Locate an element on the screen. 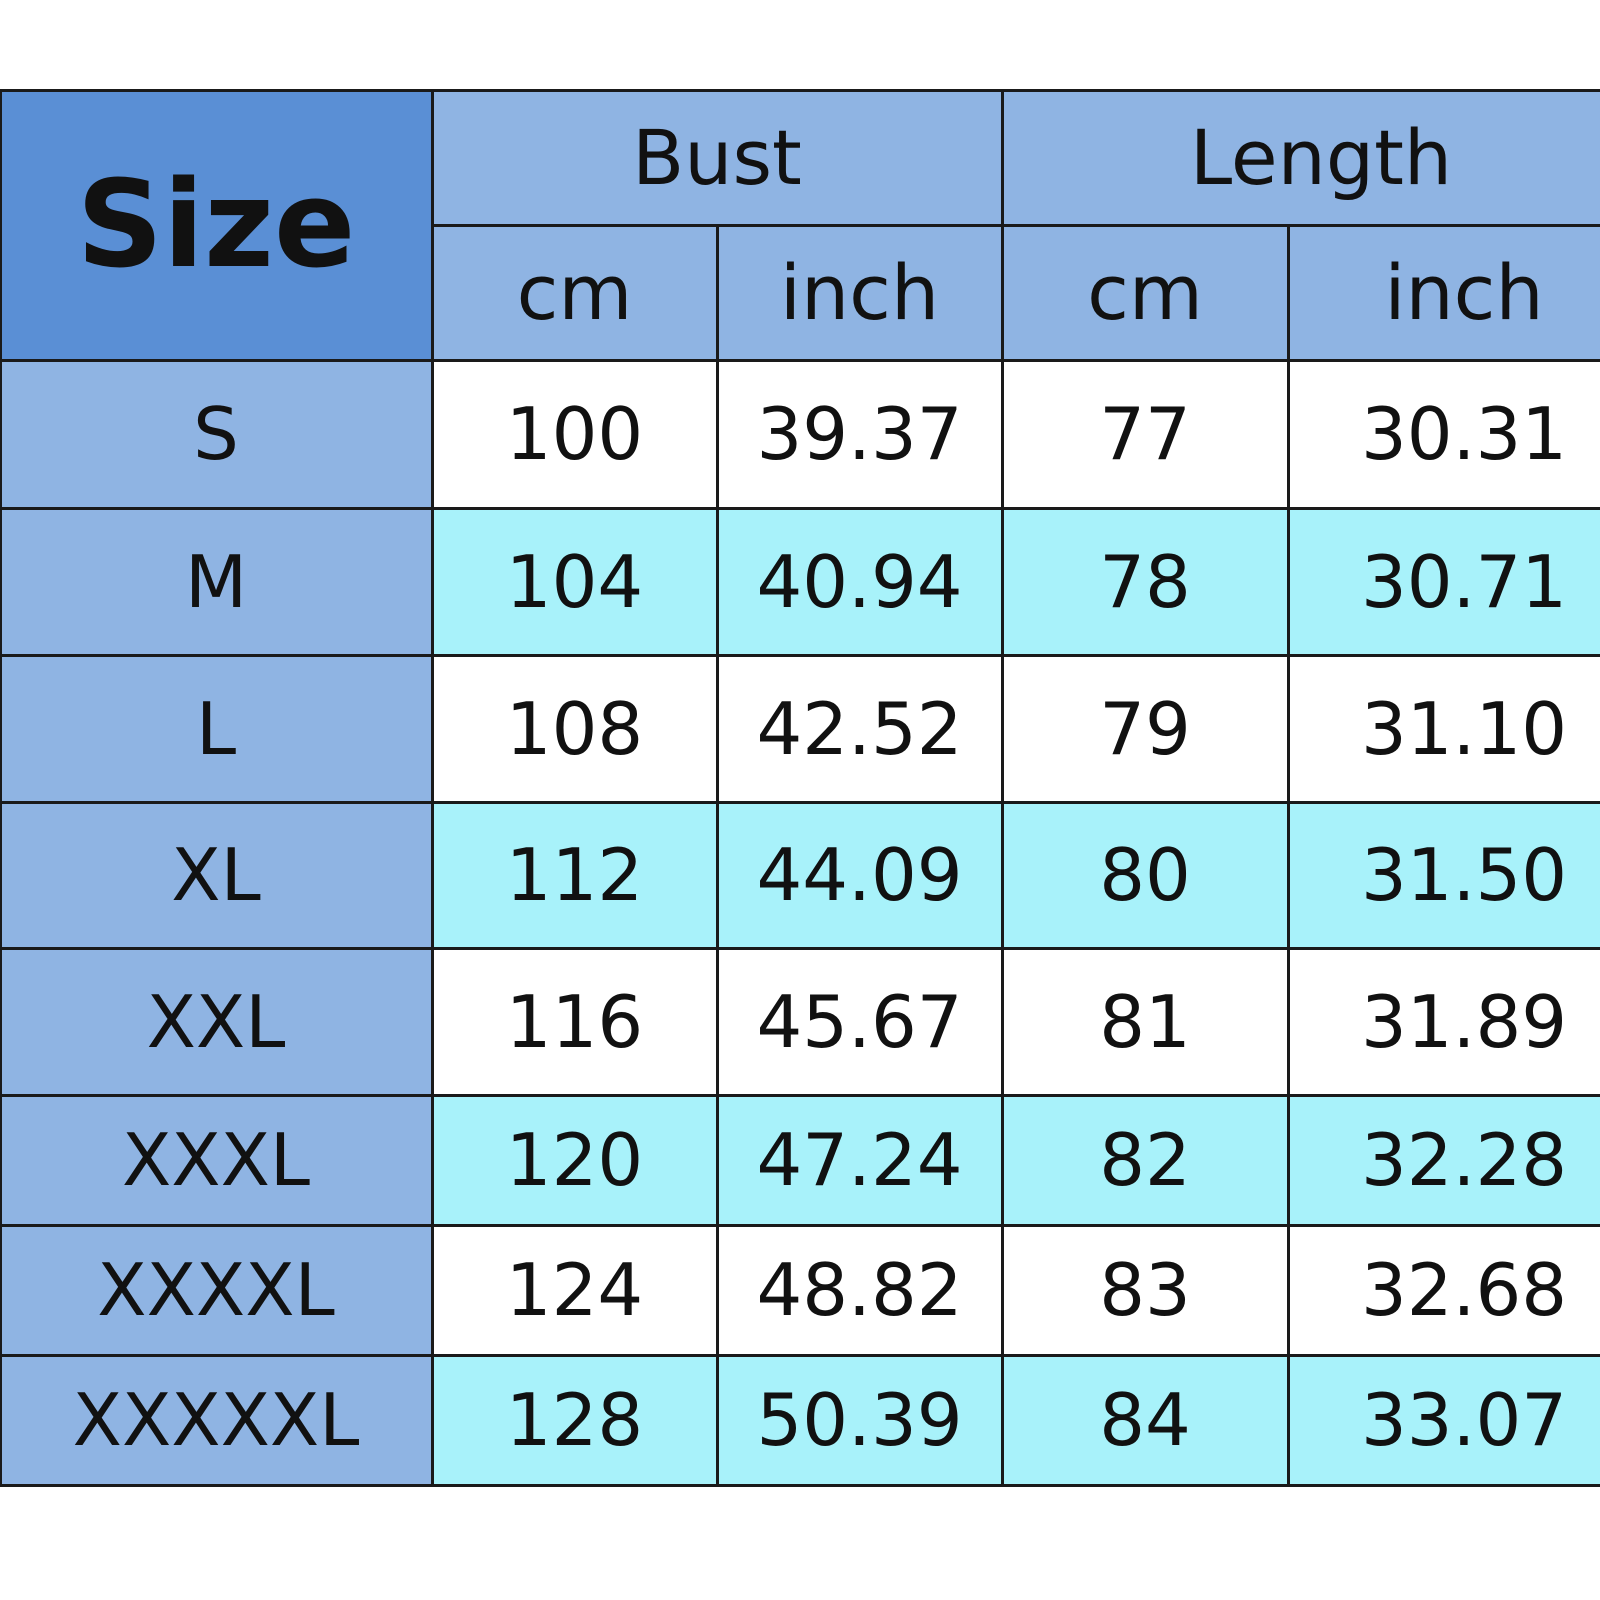 The height and width of the screenshot is (1600, 1600). value-cell: 31.10 is located at coordinates (1443, 728).